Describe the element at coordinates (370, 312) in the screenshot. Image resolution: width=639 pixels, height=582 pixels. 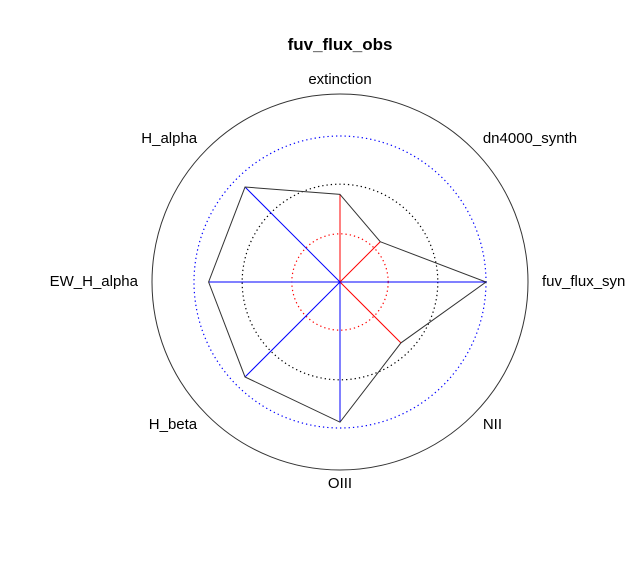
I see `spoke-NII` at that location.